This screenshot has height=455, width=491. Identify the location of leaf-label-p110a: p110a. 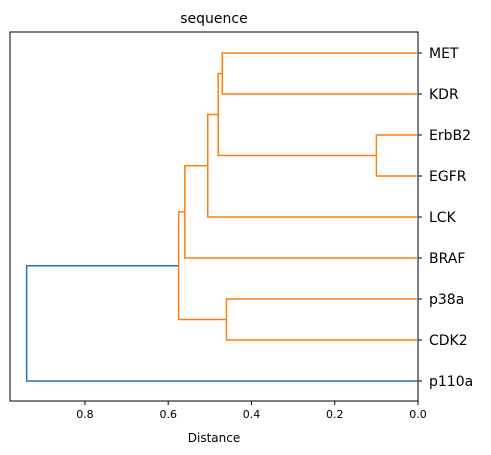
(451, 382).